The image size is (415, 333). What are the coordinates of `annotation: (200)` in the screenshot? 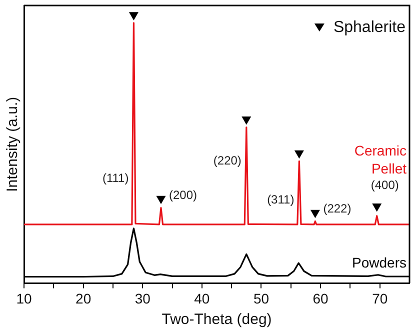 It's located at (183, 195).